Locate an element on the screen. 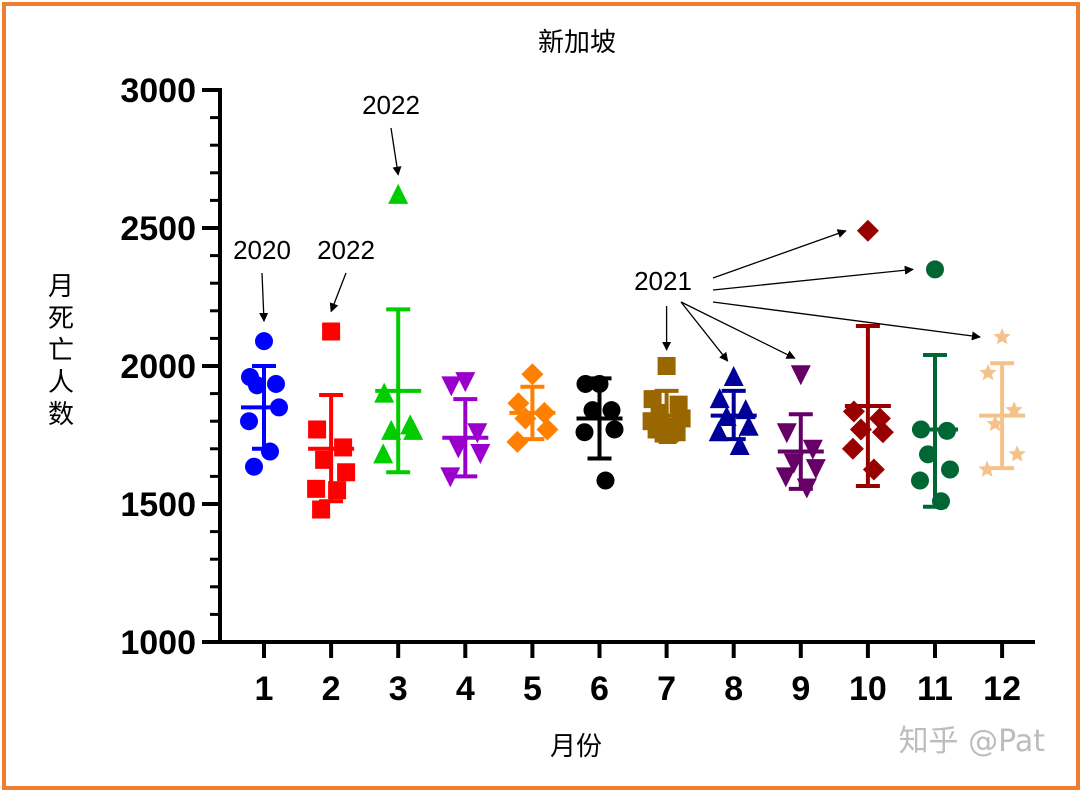  y-tick-label: 2000 is located at coordinates (158, 367).